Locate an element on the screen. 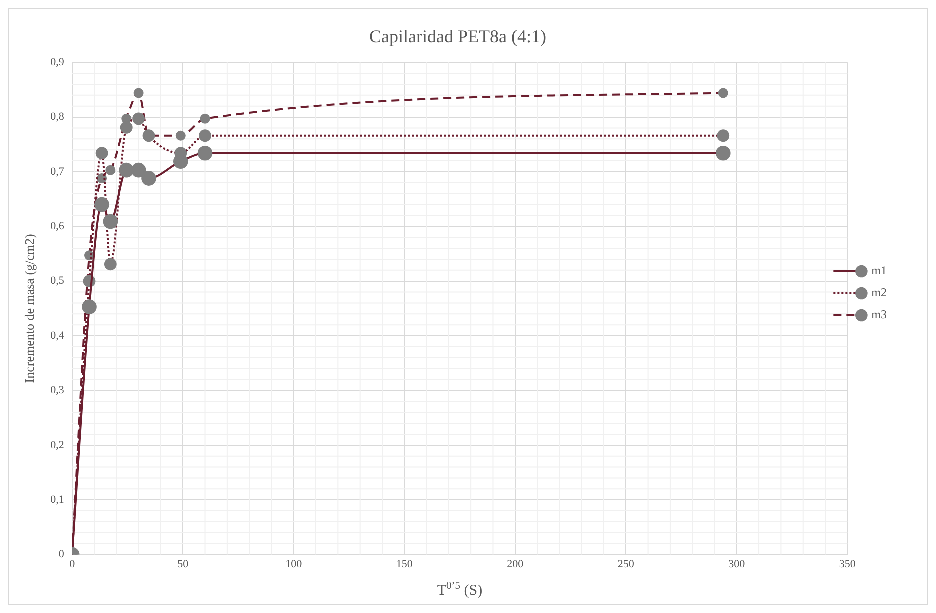 This screenshot has width=936, height=613. x-tick-label: 0 is located at coordinates (73, 564).